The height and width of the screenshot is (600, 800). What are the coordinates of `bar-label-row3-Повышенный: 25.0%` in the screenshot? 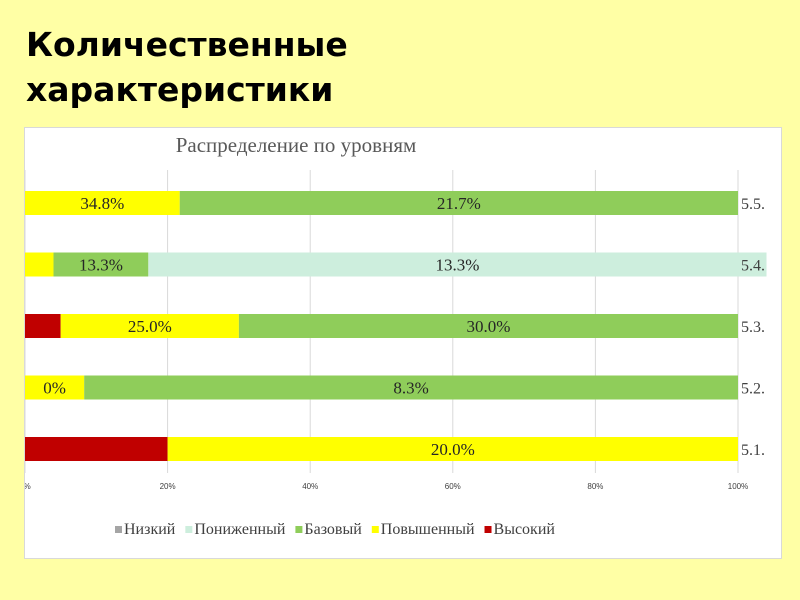 It's located at (150, 326).